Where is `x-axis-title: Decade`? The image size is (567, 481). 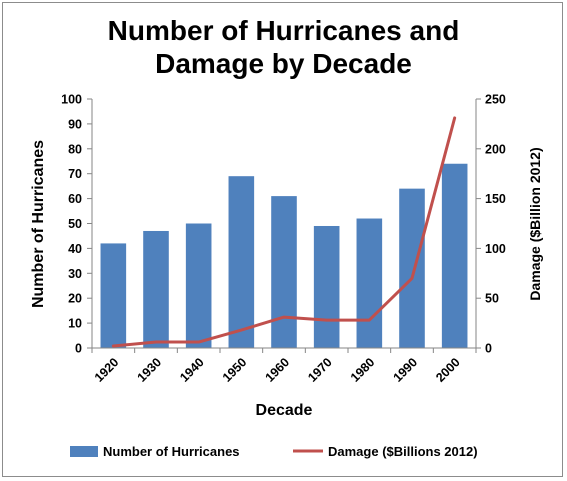
x-axis-title: Decade is located at coordinates (284, 410).